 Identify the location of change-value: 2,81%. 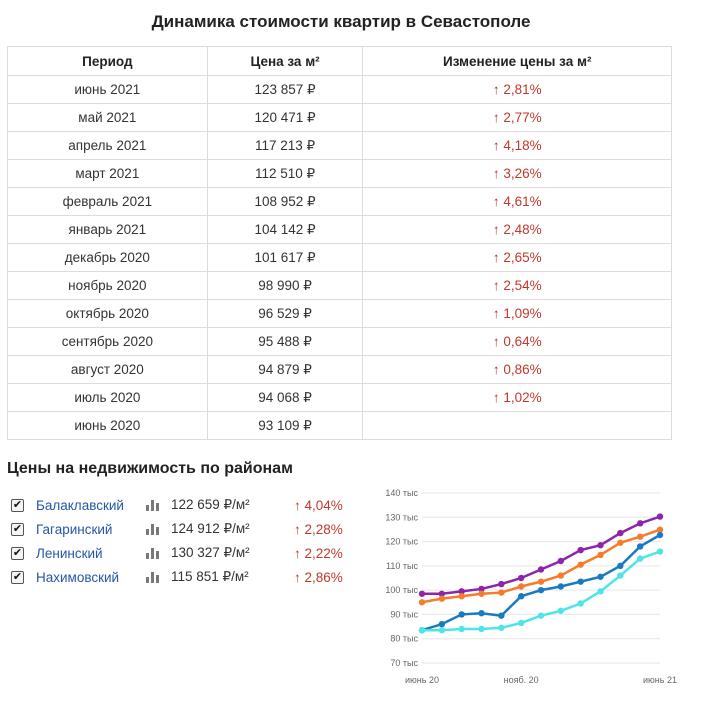
(522, 89).